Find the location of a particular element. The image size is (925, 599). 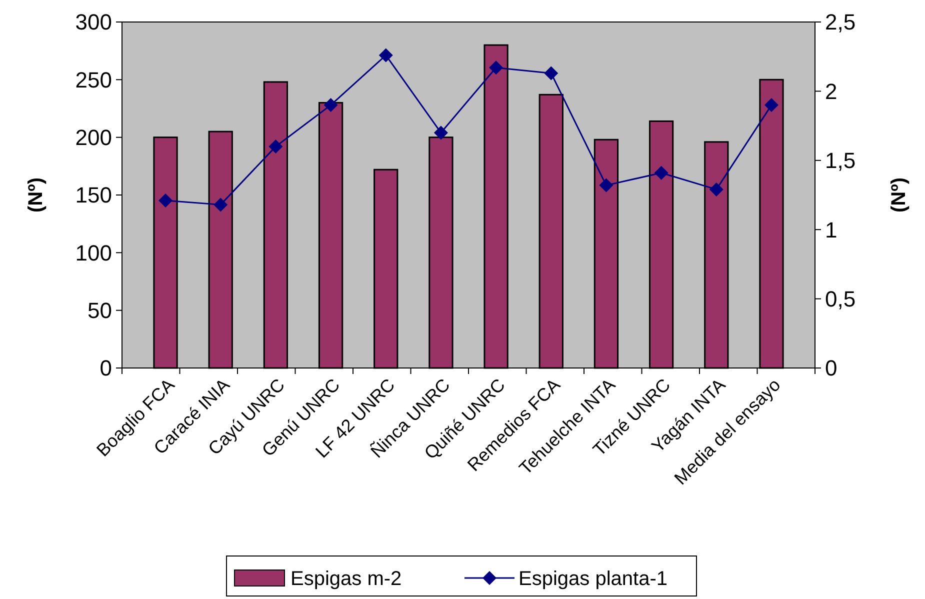

y2-tick-label: 2,5 is located at coordinates (840, 22).